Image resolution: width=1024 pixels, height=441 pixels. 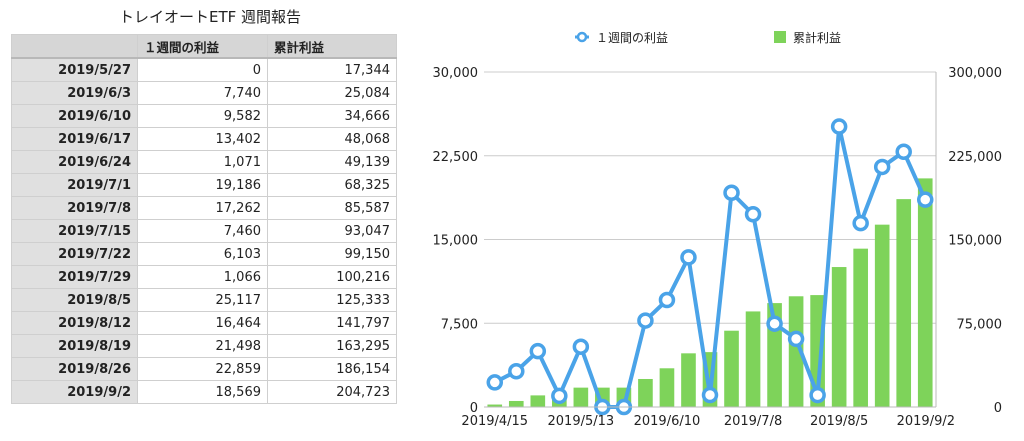 I want to click on table-row: 2019/7/1 19,186 68,325, so click(x=204, y=185).